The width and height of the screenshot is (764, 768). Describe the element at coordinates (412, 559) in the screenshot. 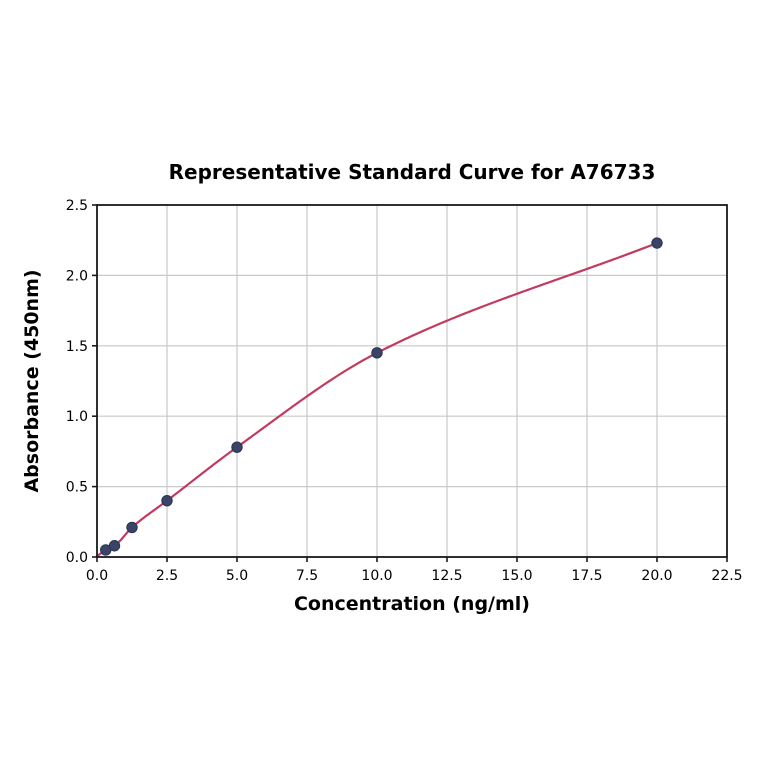

I see `x-axis-tick-marks` at that location.